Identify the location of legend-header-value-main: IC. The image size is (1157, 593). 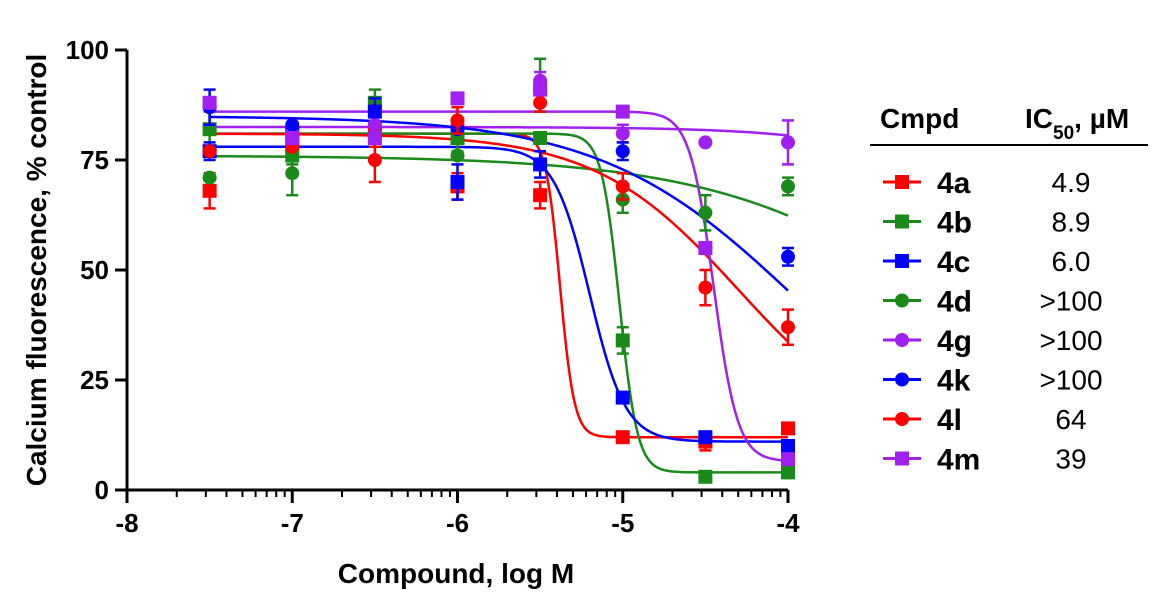
(1039, 118).